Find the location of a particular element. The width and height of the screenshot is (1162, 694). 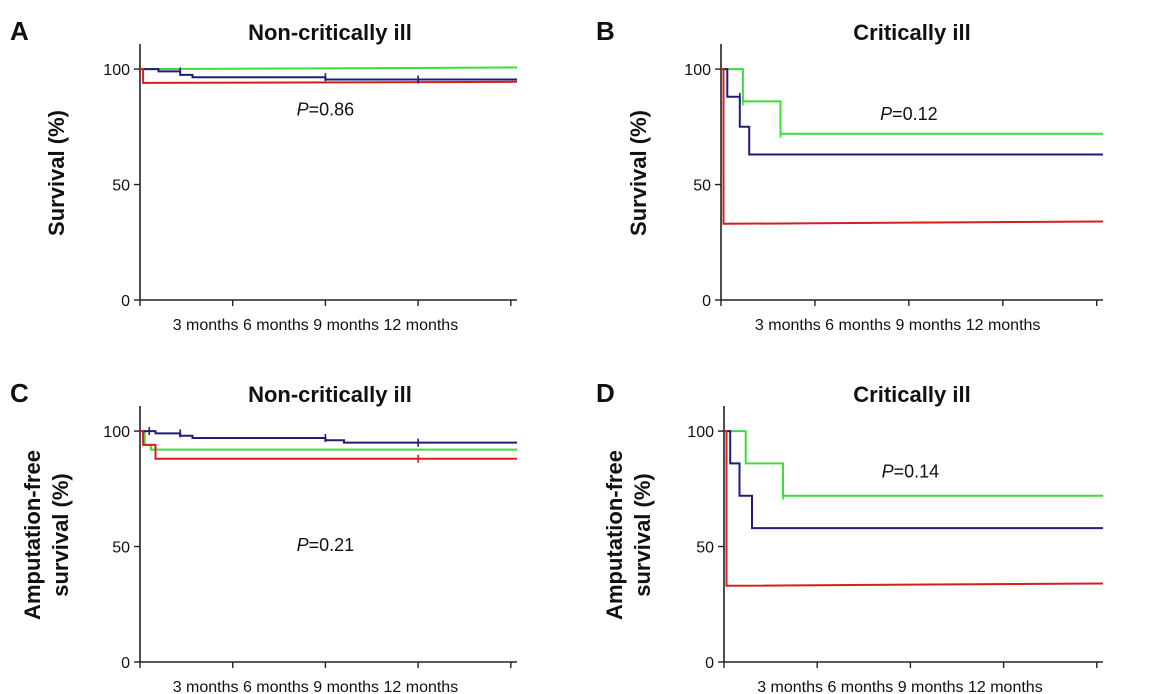

p-value-annotation: P=0.21 is located at coordinates (326, 545).